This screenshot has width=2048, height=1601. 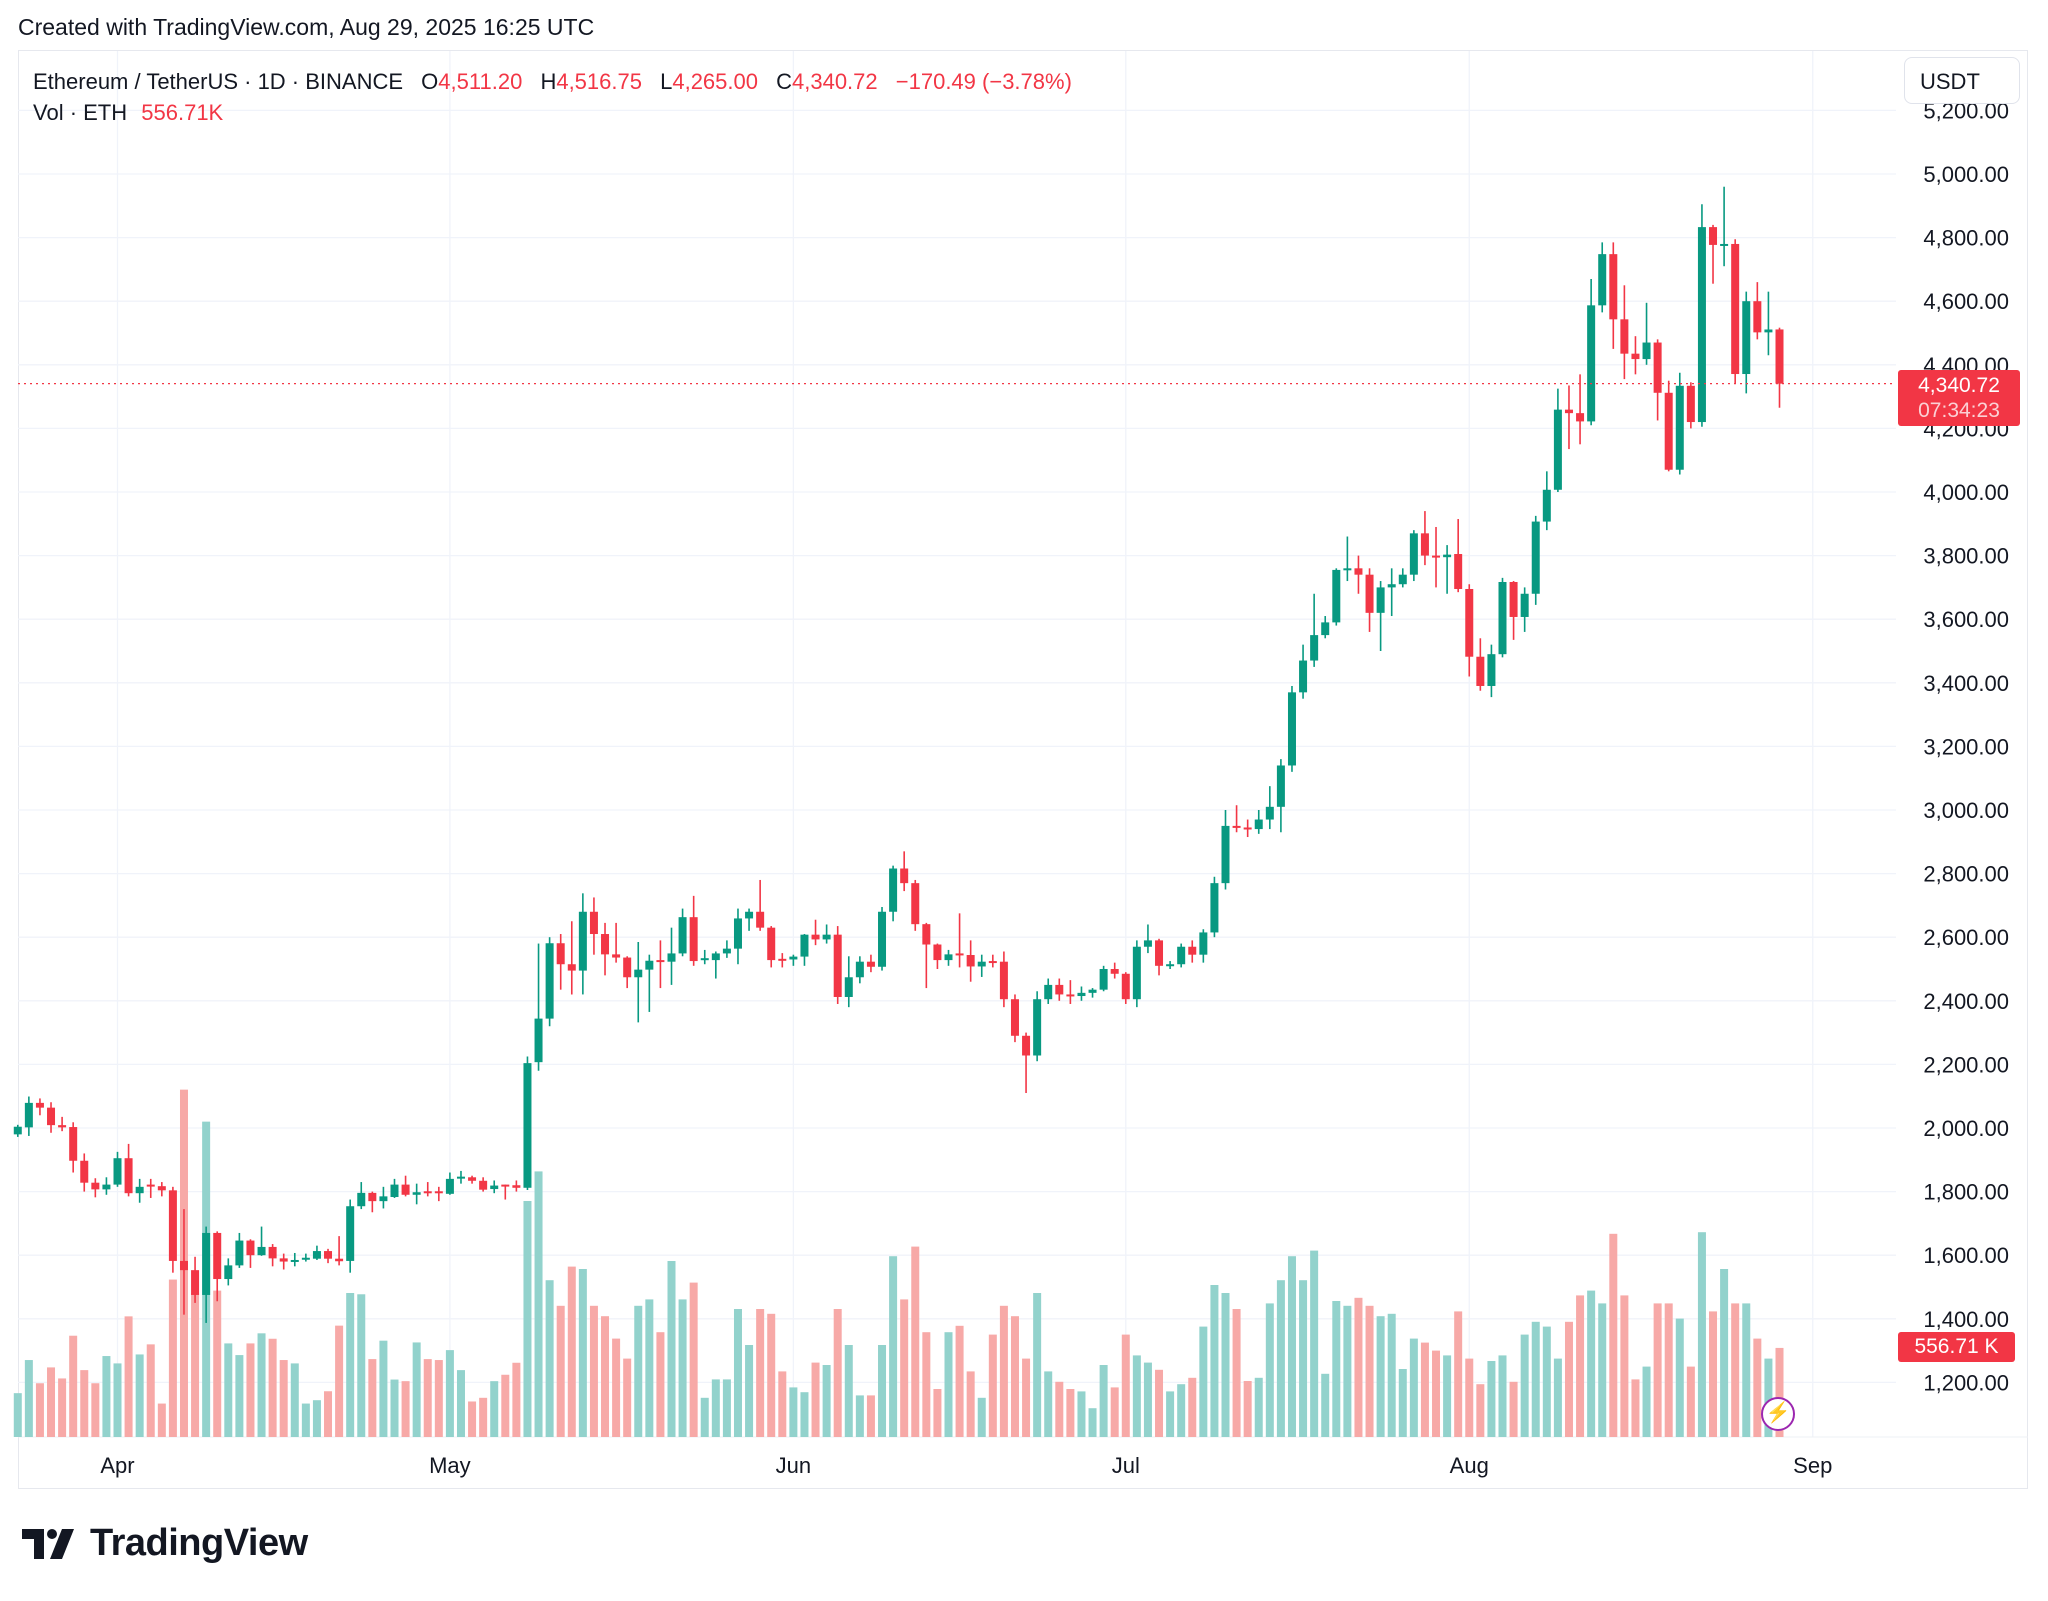 What do you see at coordinates (1966, 619) in the screenshot?
I see `price-tick-label: 3,600.00` at bounding box center [1966, 619].